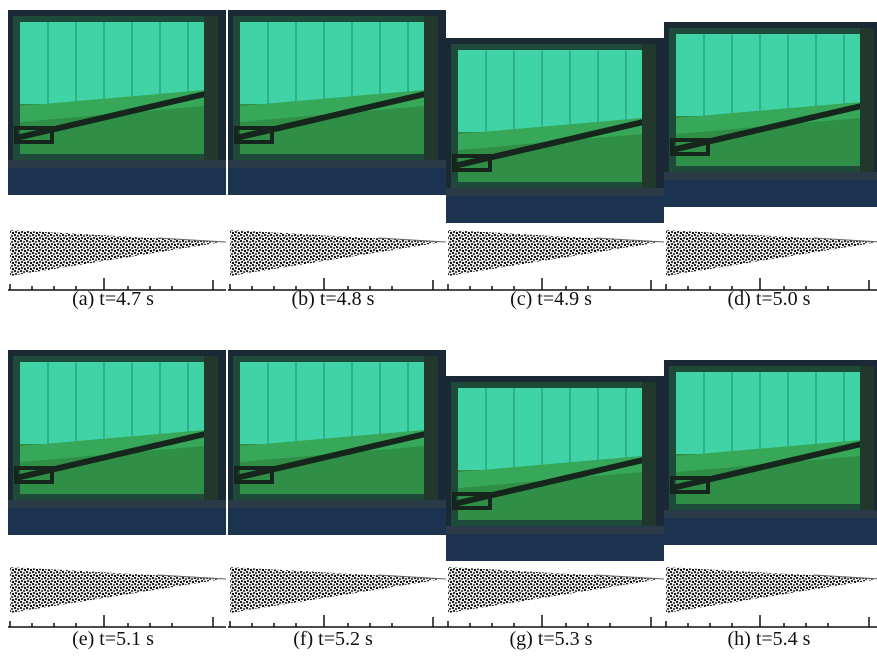  I want to click on panel: (d) t=5.0 s, so click(770, 166).